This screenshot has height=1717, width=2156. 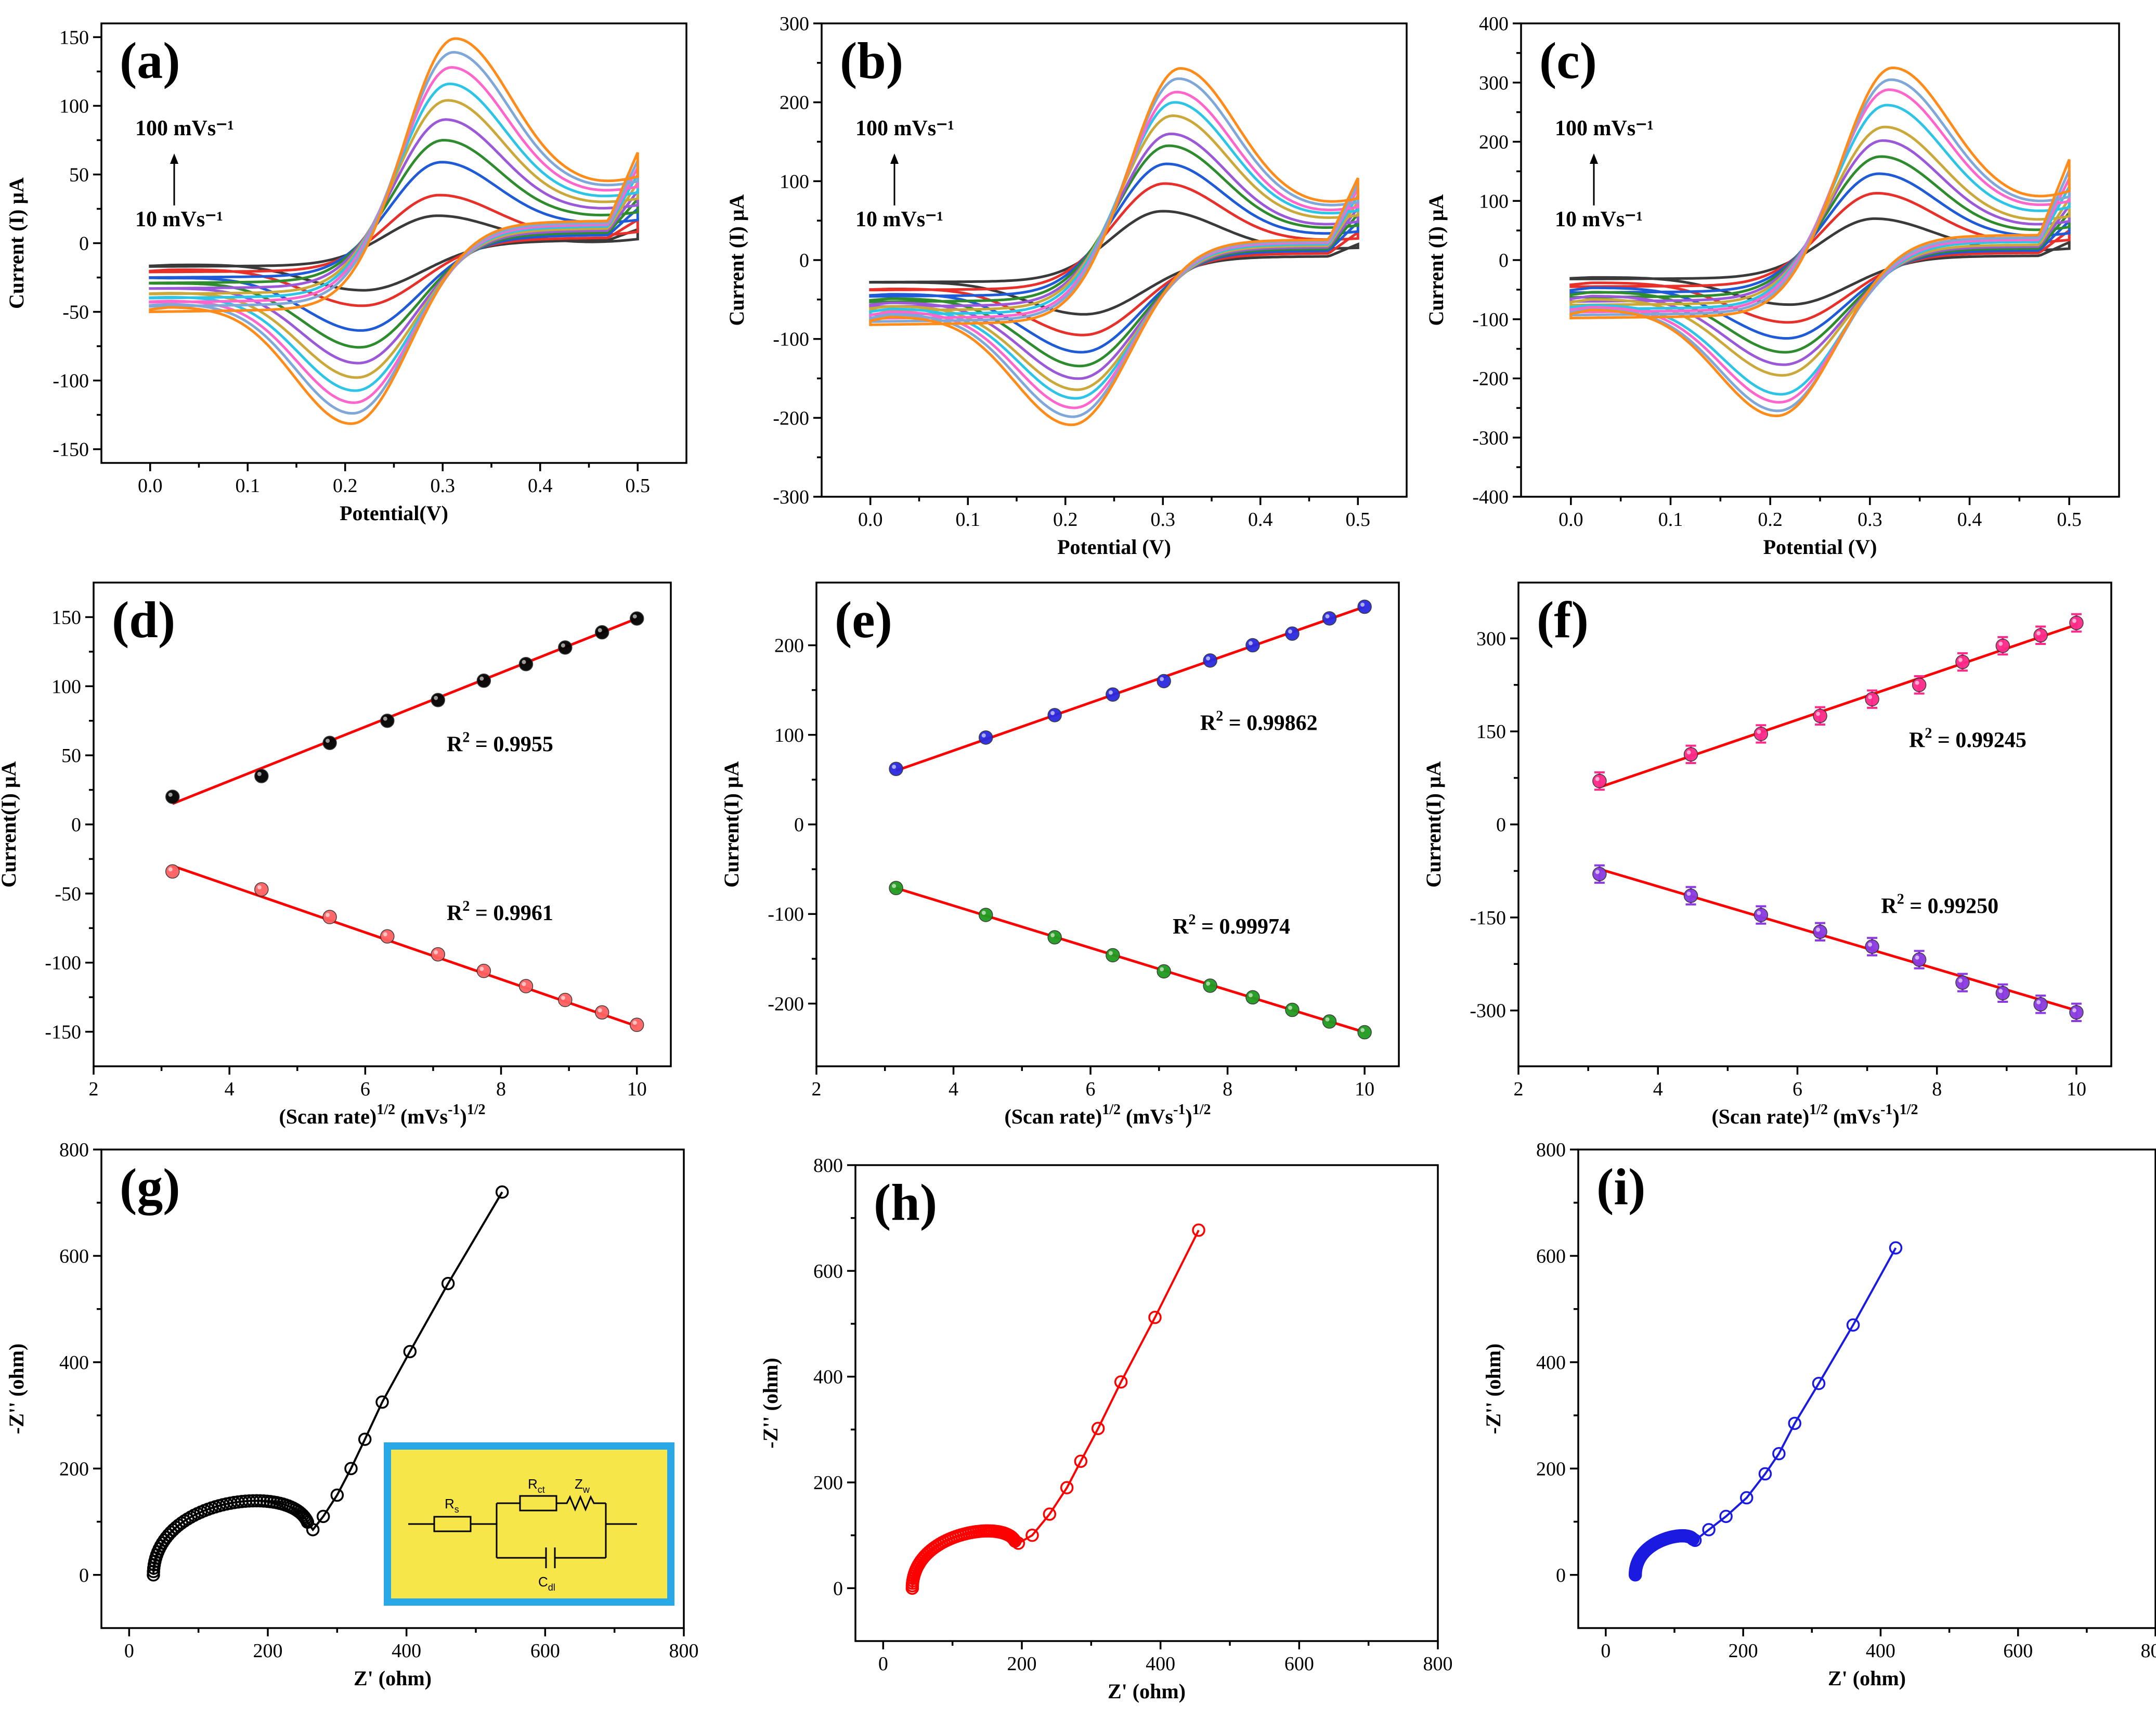 I want to click on x-tick-label: 0.1, so click(x=968, y=520).